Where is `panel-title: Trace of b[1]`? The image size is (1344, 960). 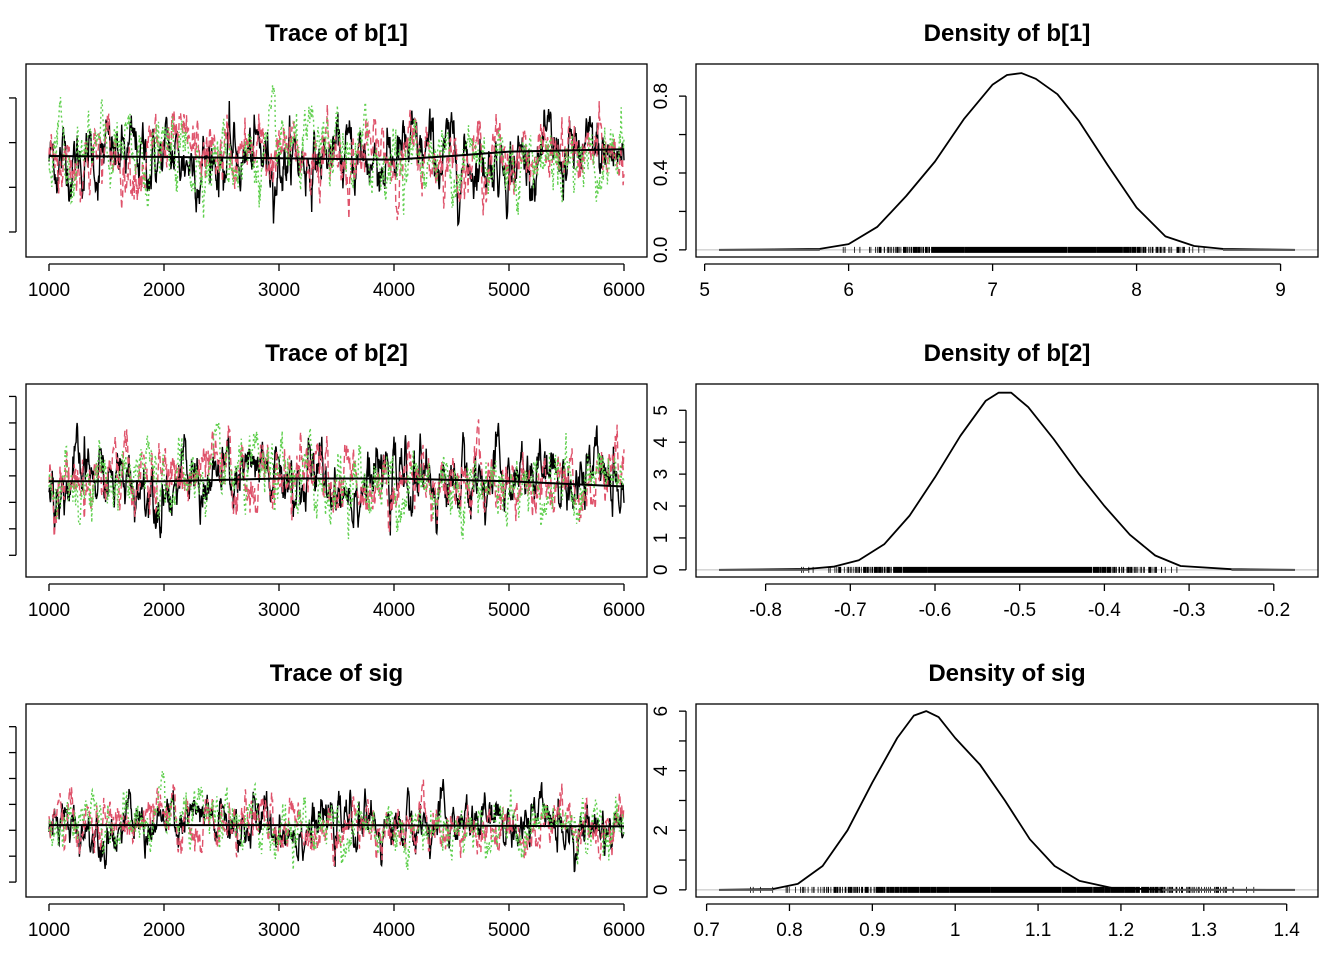 panel-title: Trace of b[1] is located at coordinates (336, 33).